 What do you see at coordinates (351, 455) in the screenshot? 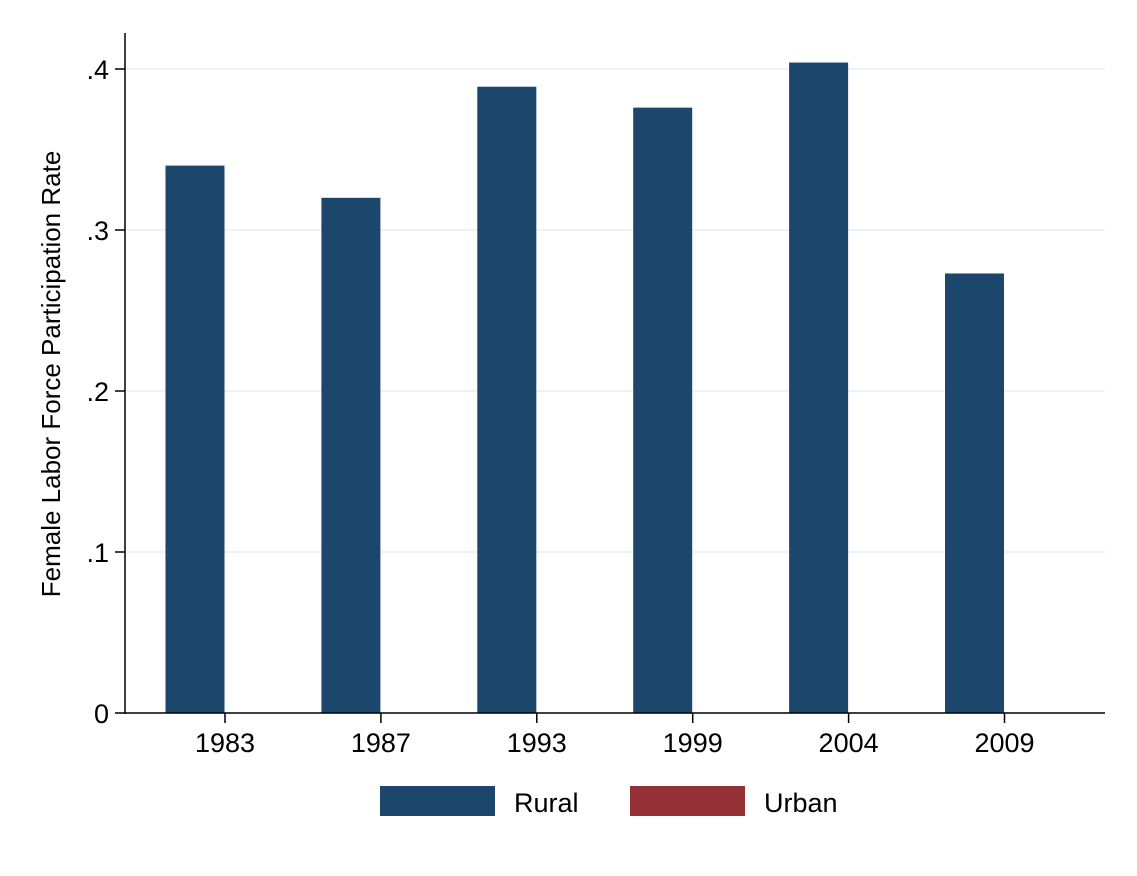
I see `bar-rural-1987` at bounding box center [351, 455].